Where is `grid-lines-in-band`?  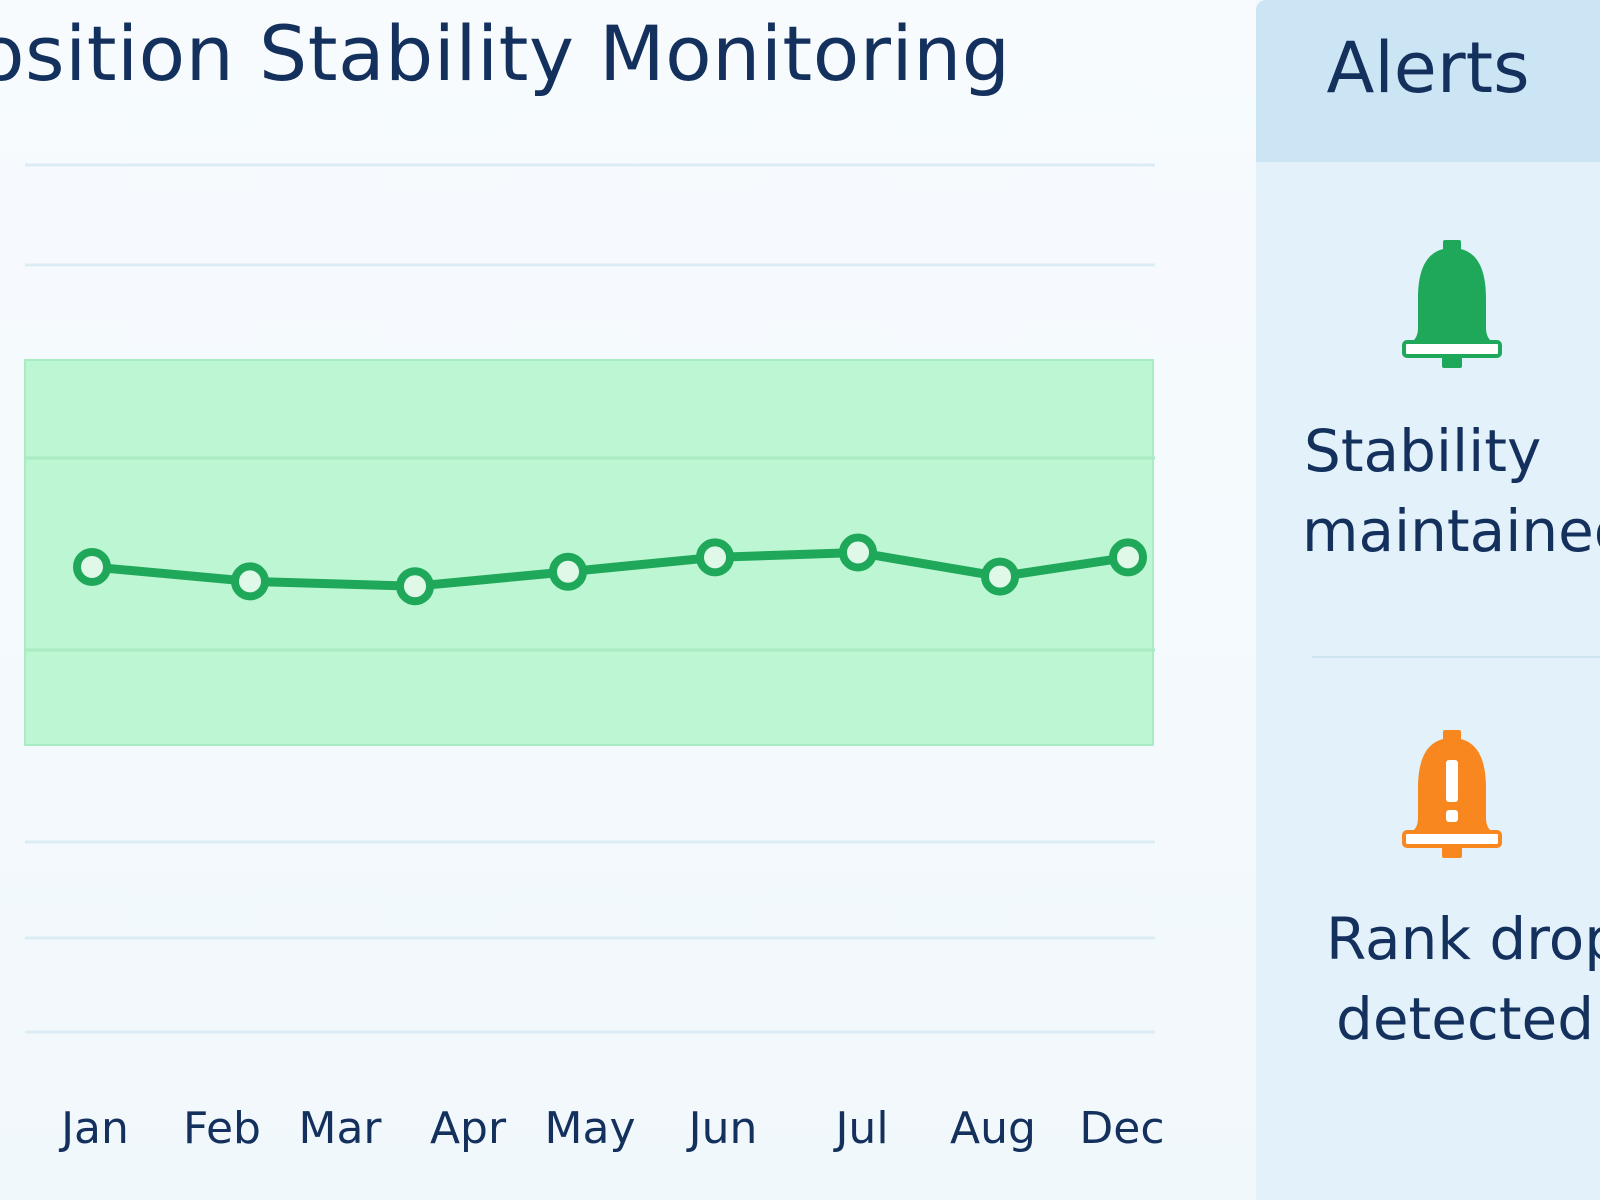 grid-lines-in-band is located at coordinates (590, 554).